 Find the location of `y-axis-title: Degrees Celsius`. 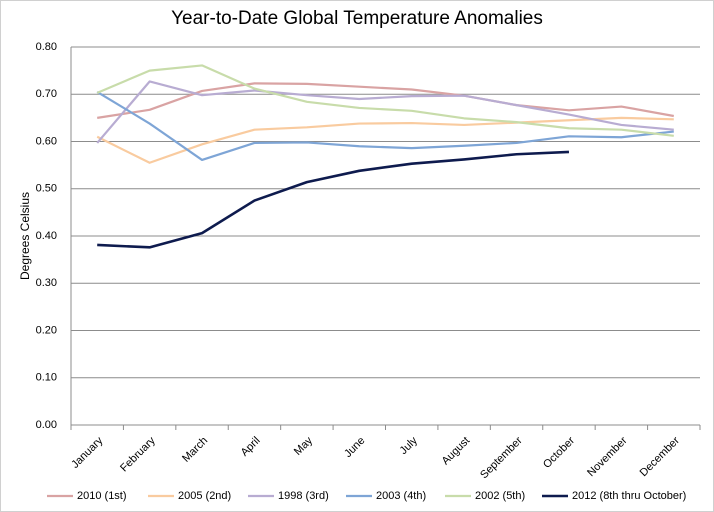

y-axis-title: Degrees Celsius is located at coordinates (25, 236).